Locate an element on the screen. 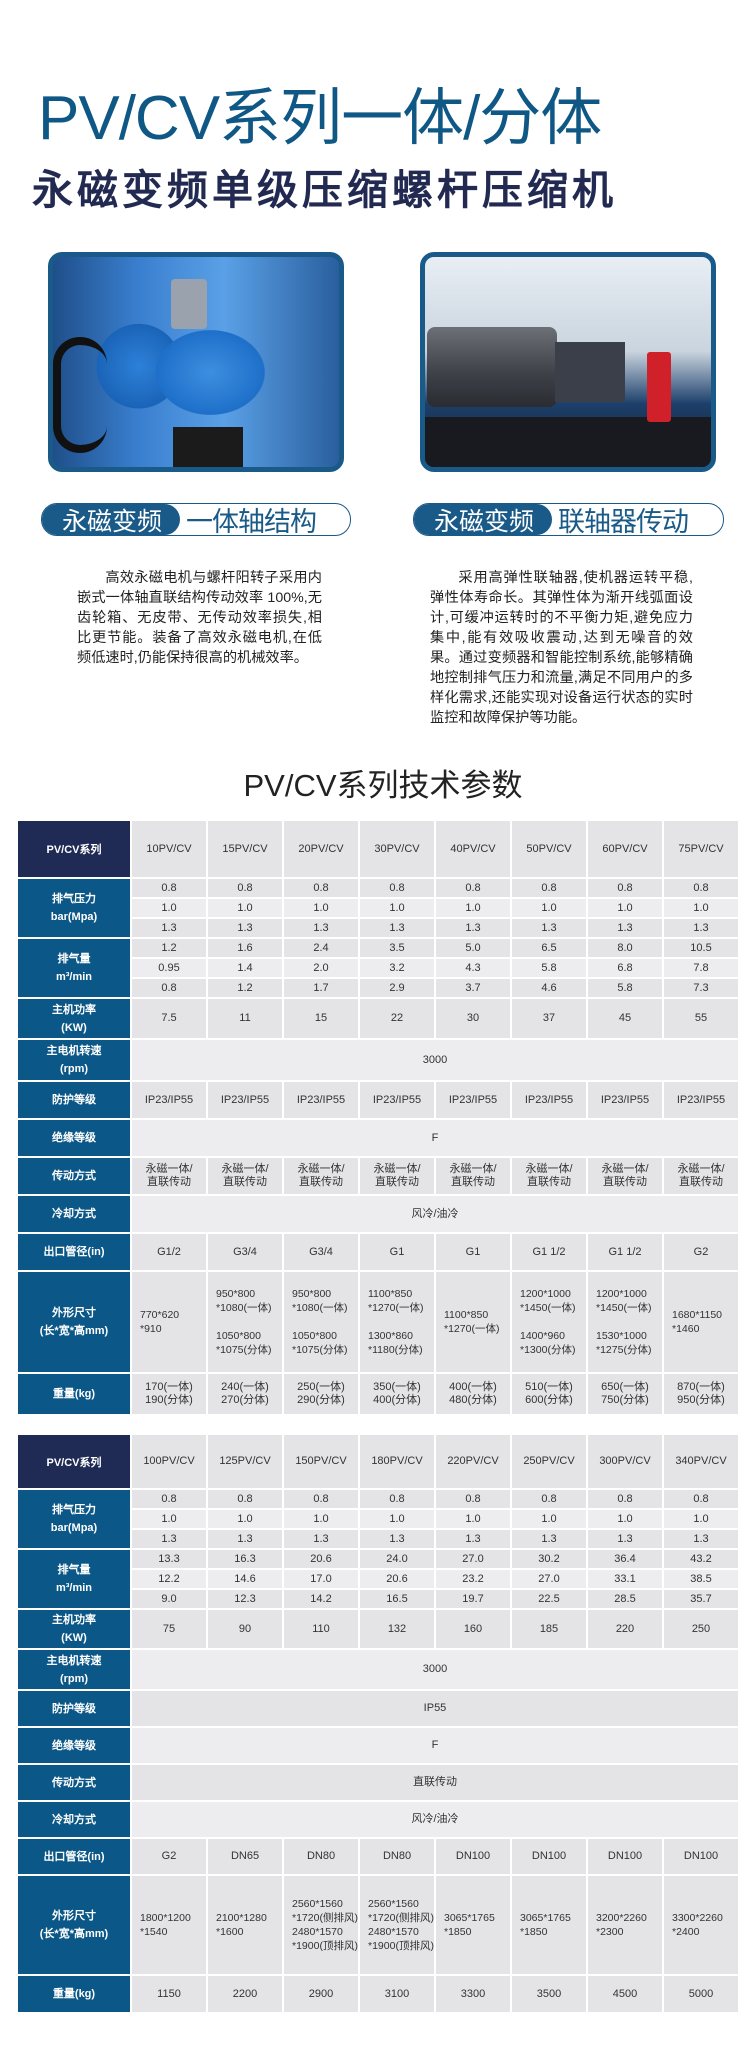 The height and width of the screenshot is (2070, 750). air-delivery-value: 0.95 is located at coordinates (169, 968).